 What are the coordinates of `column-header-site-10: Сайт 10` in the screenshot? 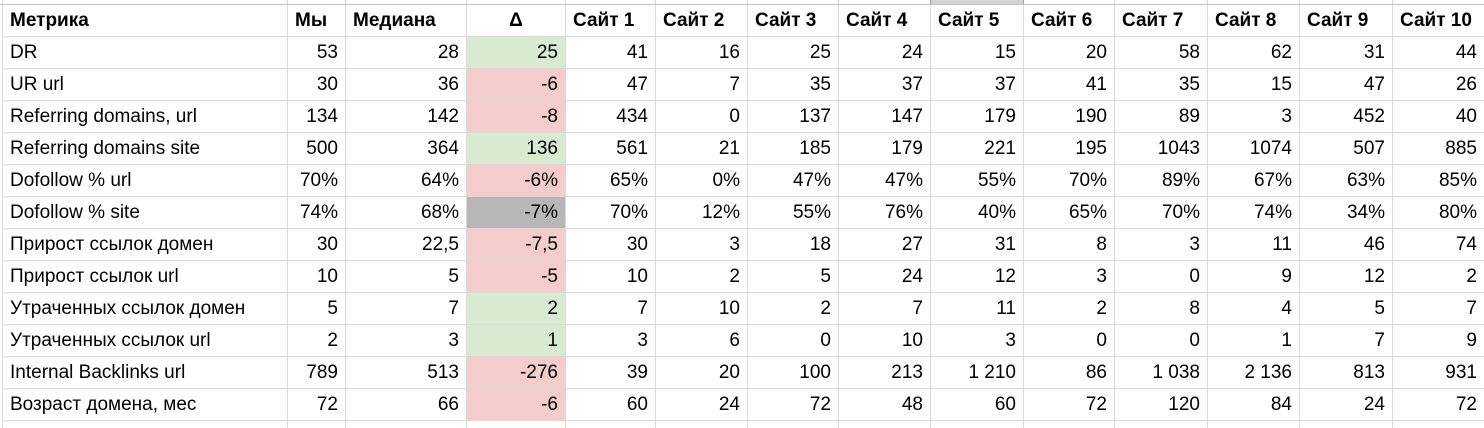 It's located at (1438, 21).